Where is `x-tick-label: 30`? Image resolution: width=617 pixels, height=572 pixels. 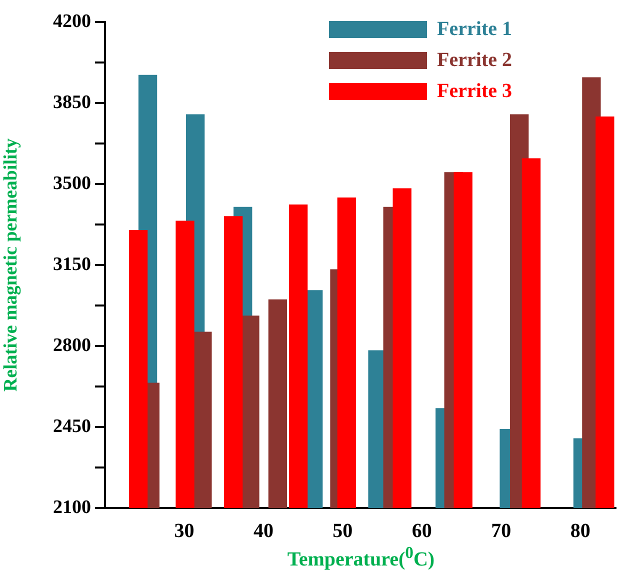
x-tick-label: 30 is located at coordinates (184, 531).